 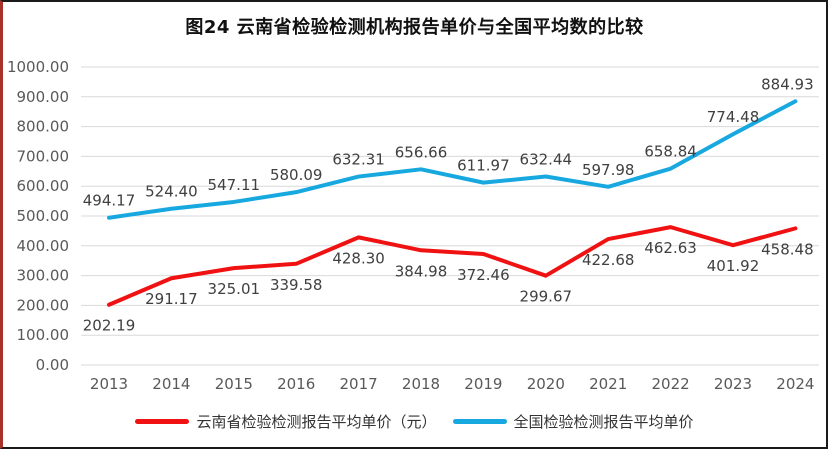 I want to click on data-point-label: 401.92, so click(x=733, y=266).